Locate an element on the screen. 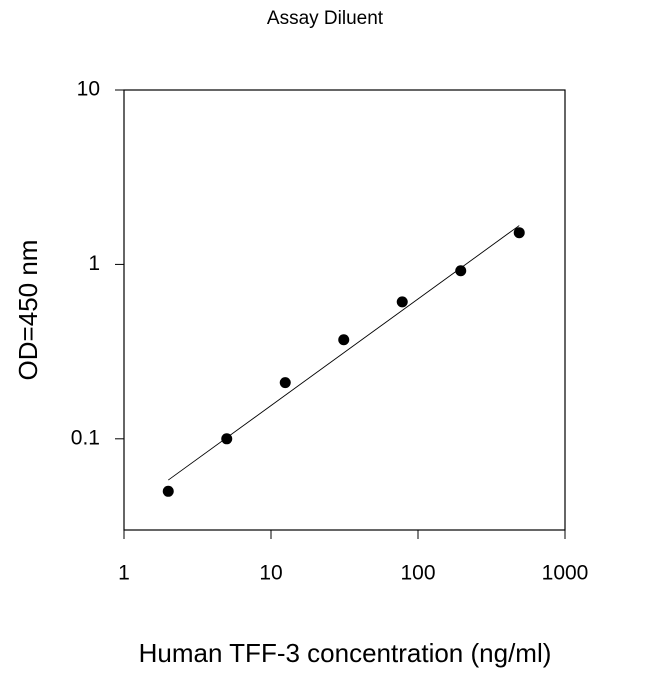 The height and width of the screenshot is (674, 650). x-tick-label: 1000 is located at coordinates (565, 573).